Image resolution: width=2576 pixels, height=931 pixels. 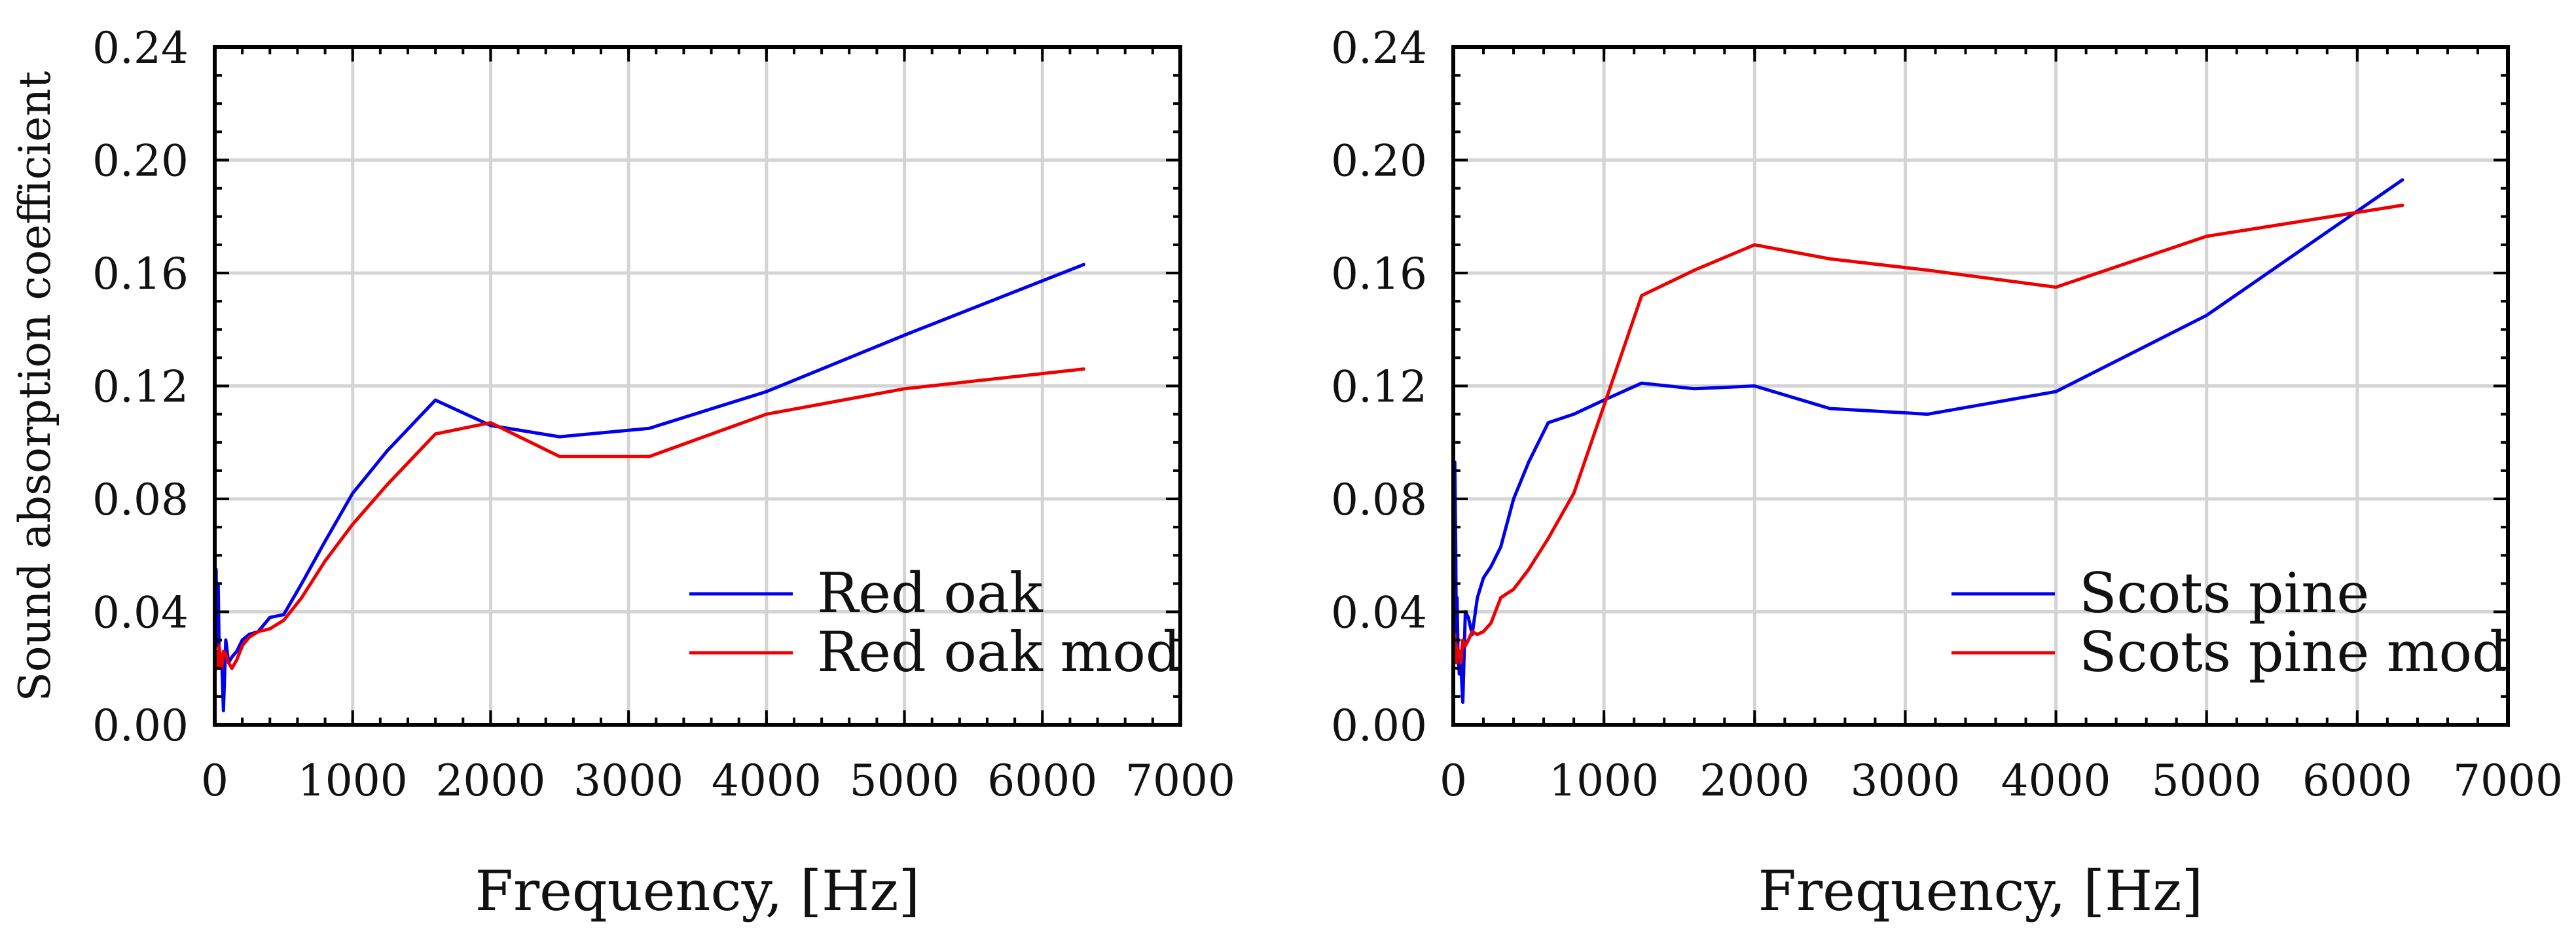 What do you see at coordinates (930, 593) in the screenshot?
I see `legend-label: Red oak` at bounding box center [930, 593].